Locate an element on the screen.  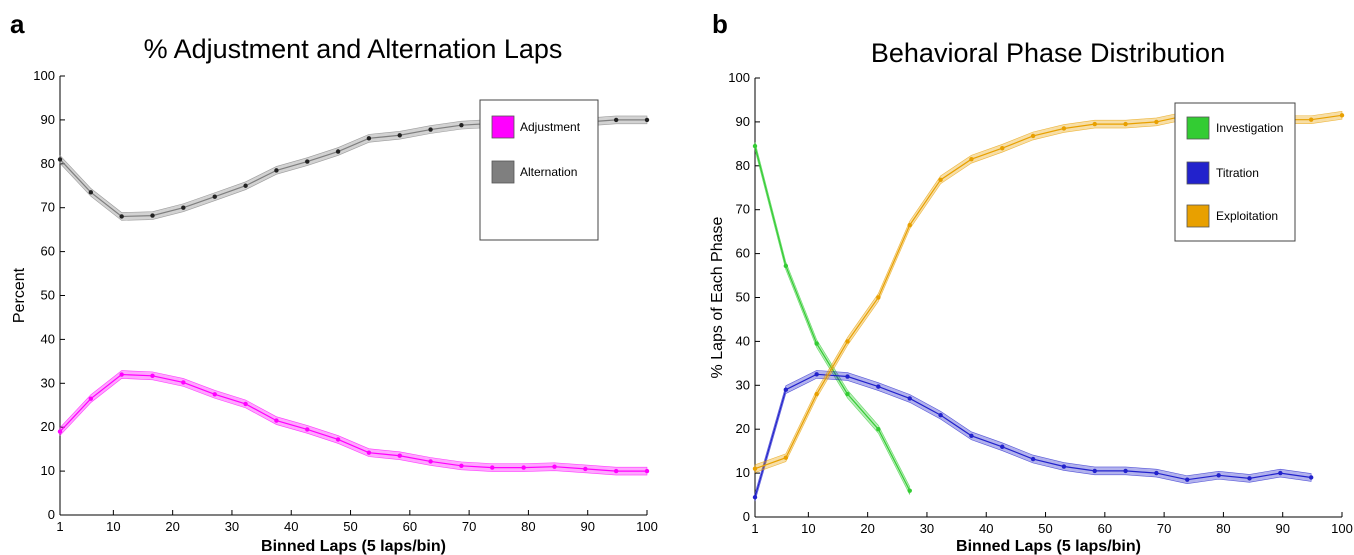
series-adjustment is located at coordinates (353, 423).